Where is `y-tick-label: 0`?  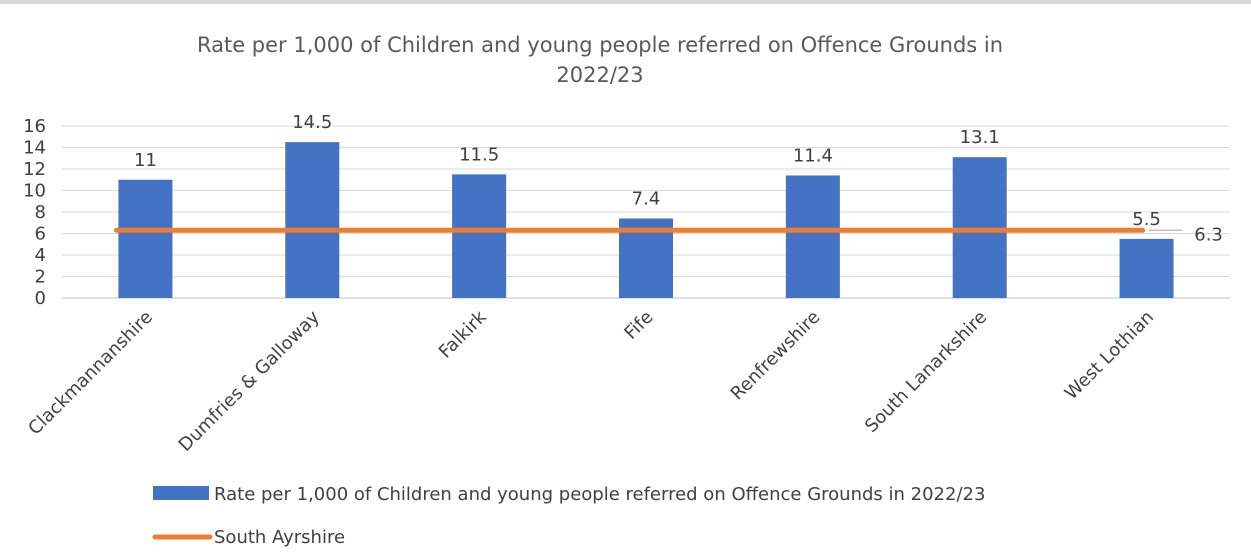
y-tick-label: 0 is located at coordinates (40, 298).